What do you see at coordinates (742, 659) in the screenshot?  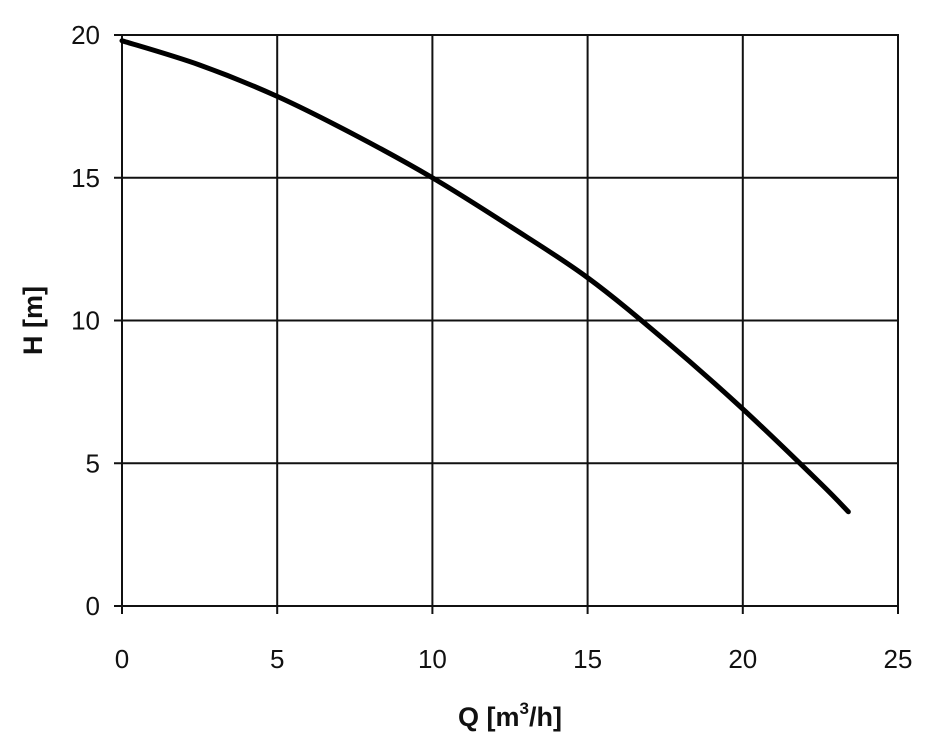 I see `x-tick-label-20: 20` at bounding box center [742, 659].